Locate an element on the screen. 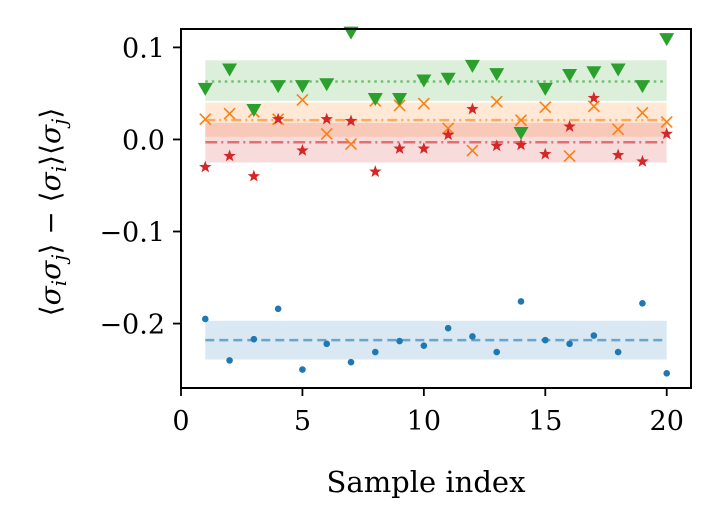 This screenshot has height=515, width=711. ylabel-close-3: ⟩ is located at coordinates (50, 113).